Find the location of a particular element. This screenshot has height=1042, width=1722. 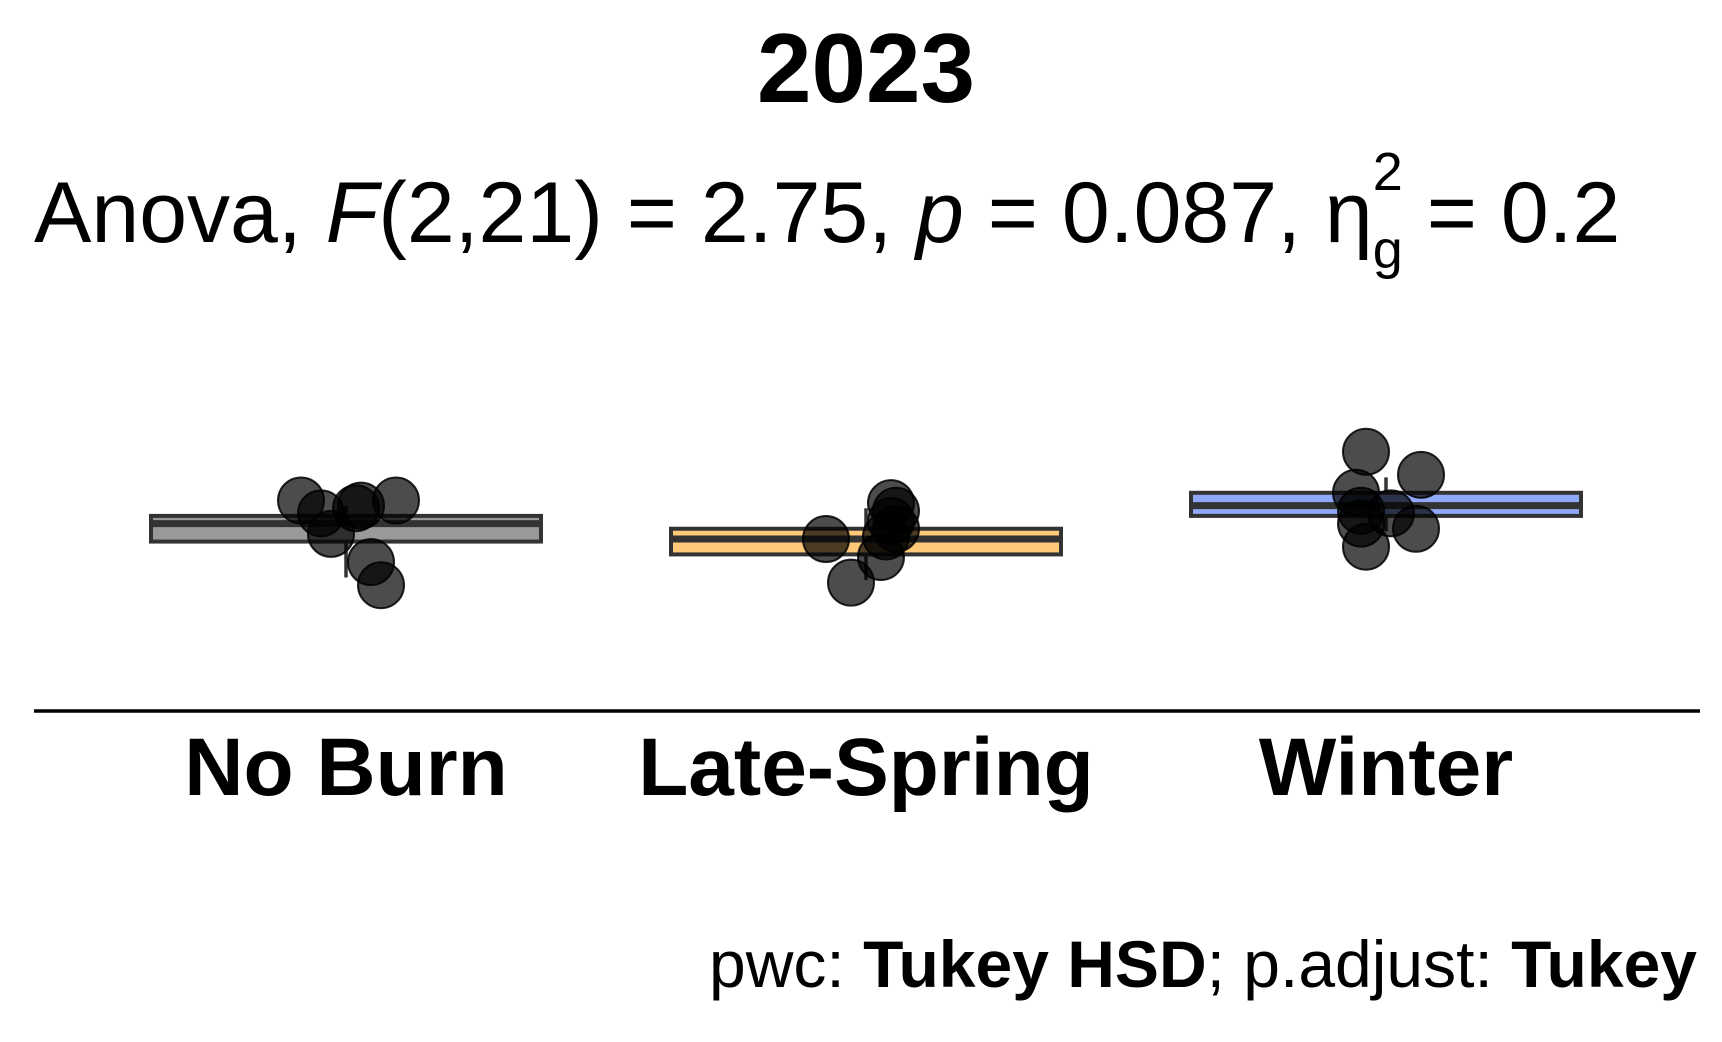

x-tick-label-winter: Winter is located at coordinates (1386, 767).